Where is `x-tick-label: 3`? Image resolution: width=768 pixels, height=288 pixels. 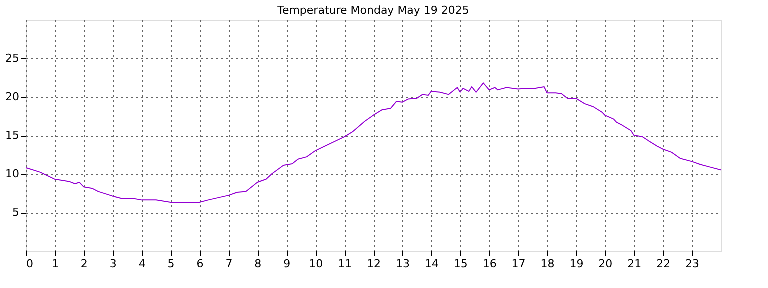 x-tick-label: 3 is located at coordinates (113, 264).